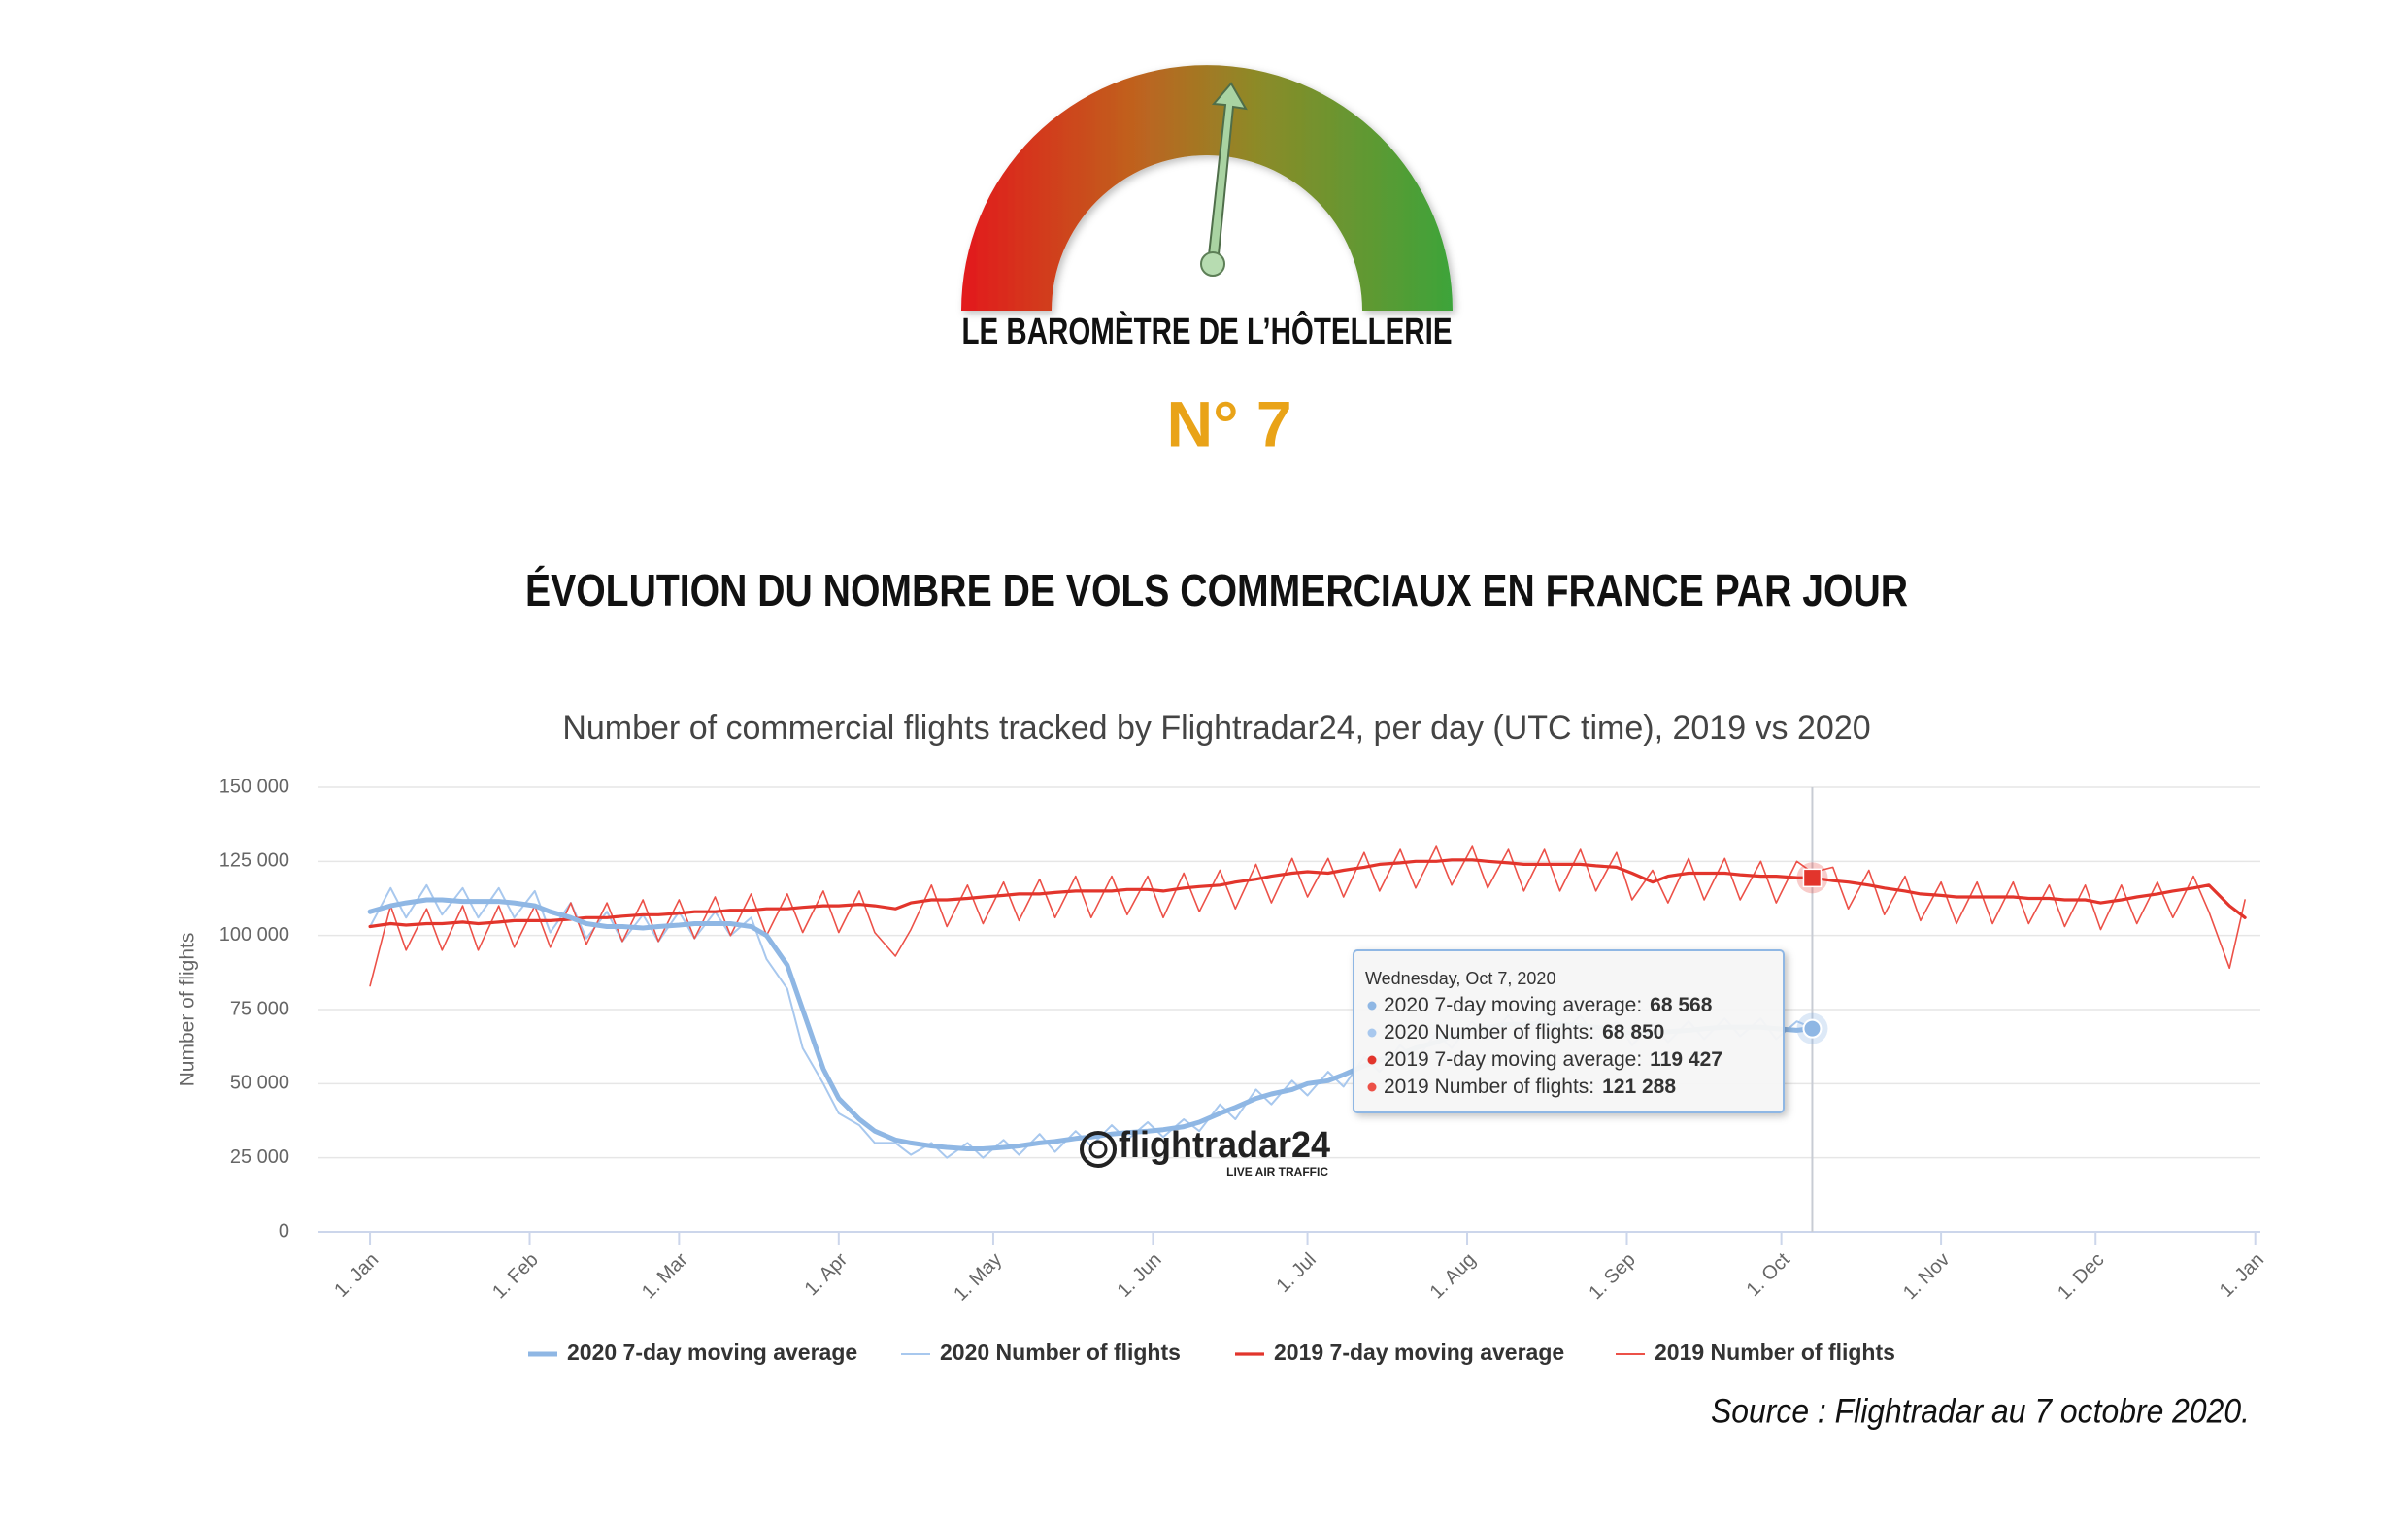 This screenshot has width=2408, height=1525. I want to click on legend-label: 2019 Number of flights, so click(1775, 1352).